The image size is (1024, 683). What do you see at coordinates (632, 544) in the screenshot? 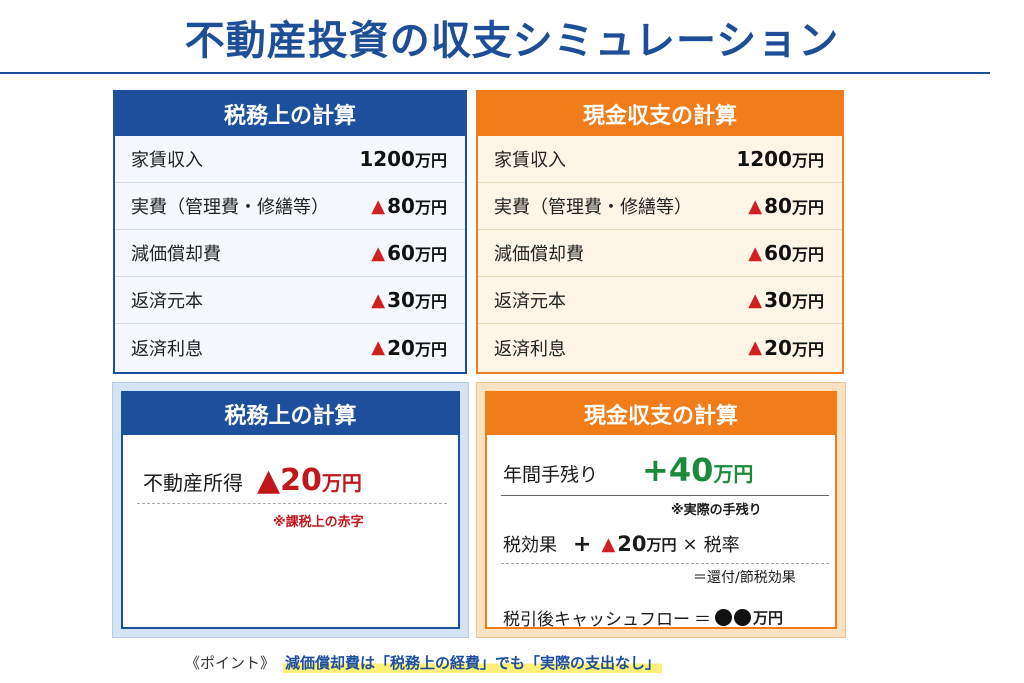
I see `tax-effect-value: 20` at bounding box center [632, 544].